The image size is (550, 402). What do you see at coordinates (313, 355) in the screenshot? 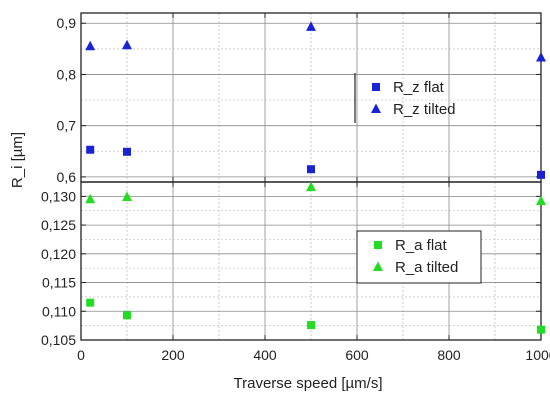
I see `x-axis-ticks: 0 200 400 600 800 1000` at bounding box center [313, 355].